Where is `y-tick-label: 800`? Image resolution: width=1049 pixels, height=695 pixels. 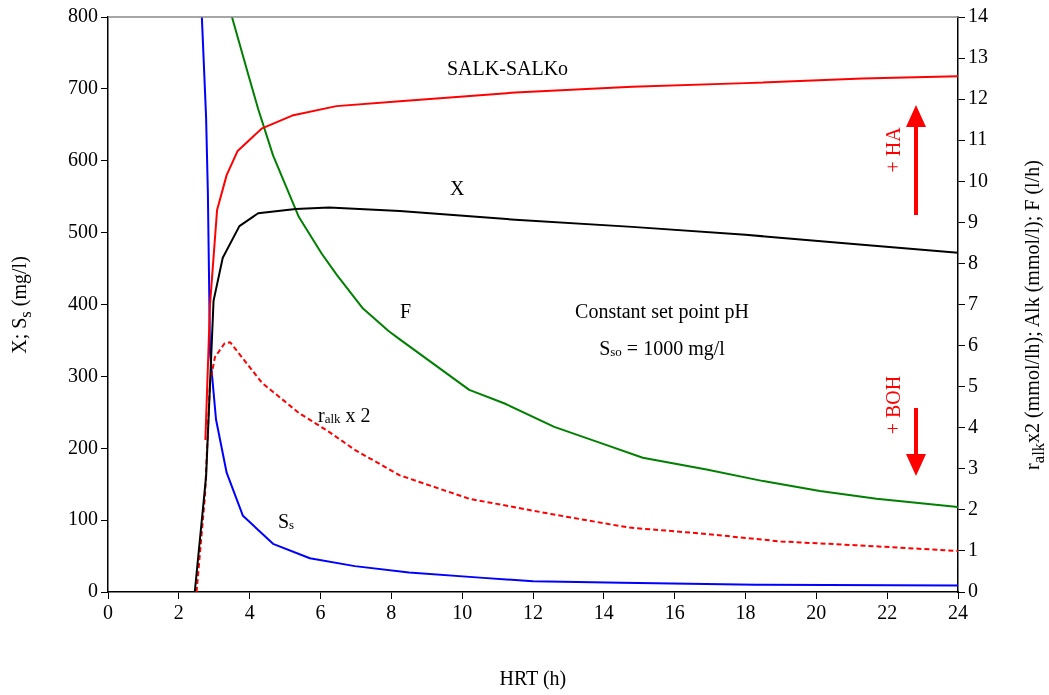
y-tick-label: 800 is located at coordinates (83, 15).